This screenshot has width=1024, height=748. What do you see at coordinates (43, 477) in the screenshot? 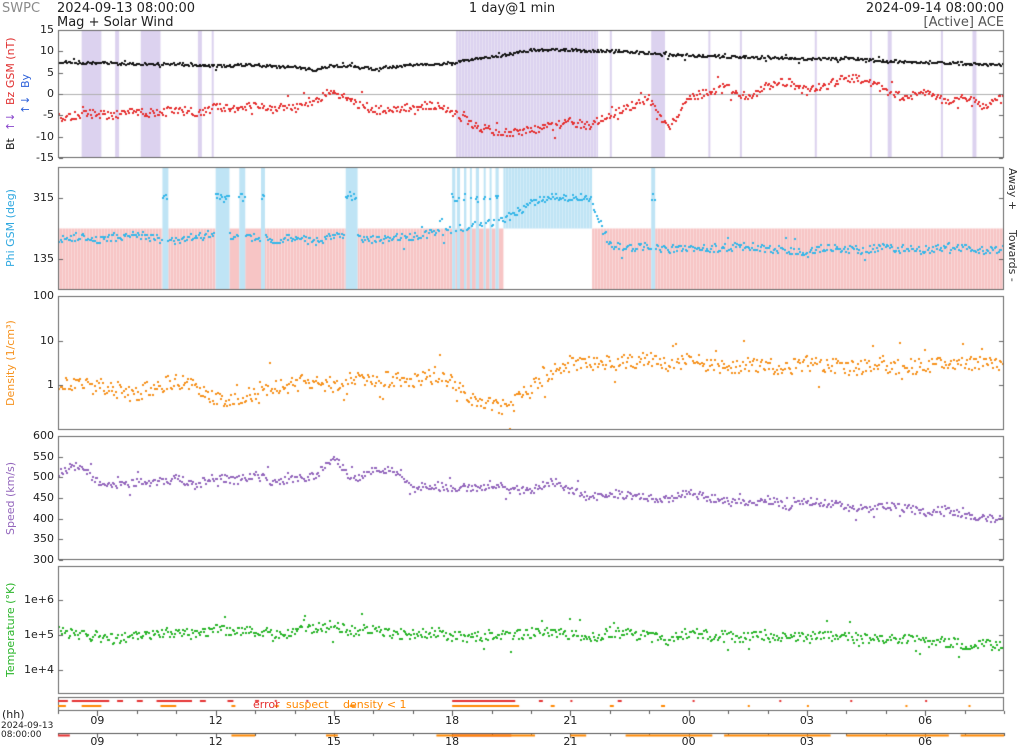
I see `y-tick-label: 500` at bounding box center [43, 477].